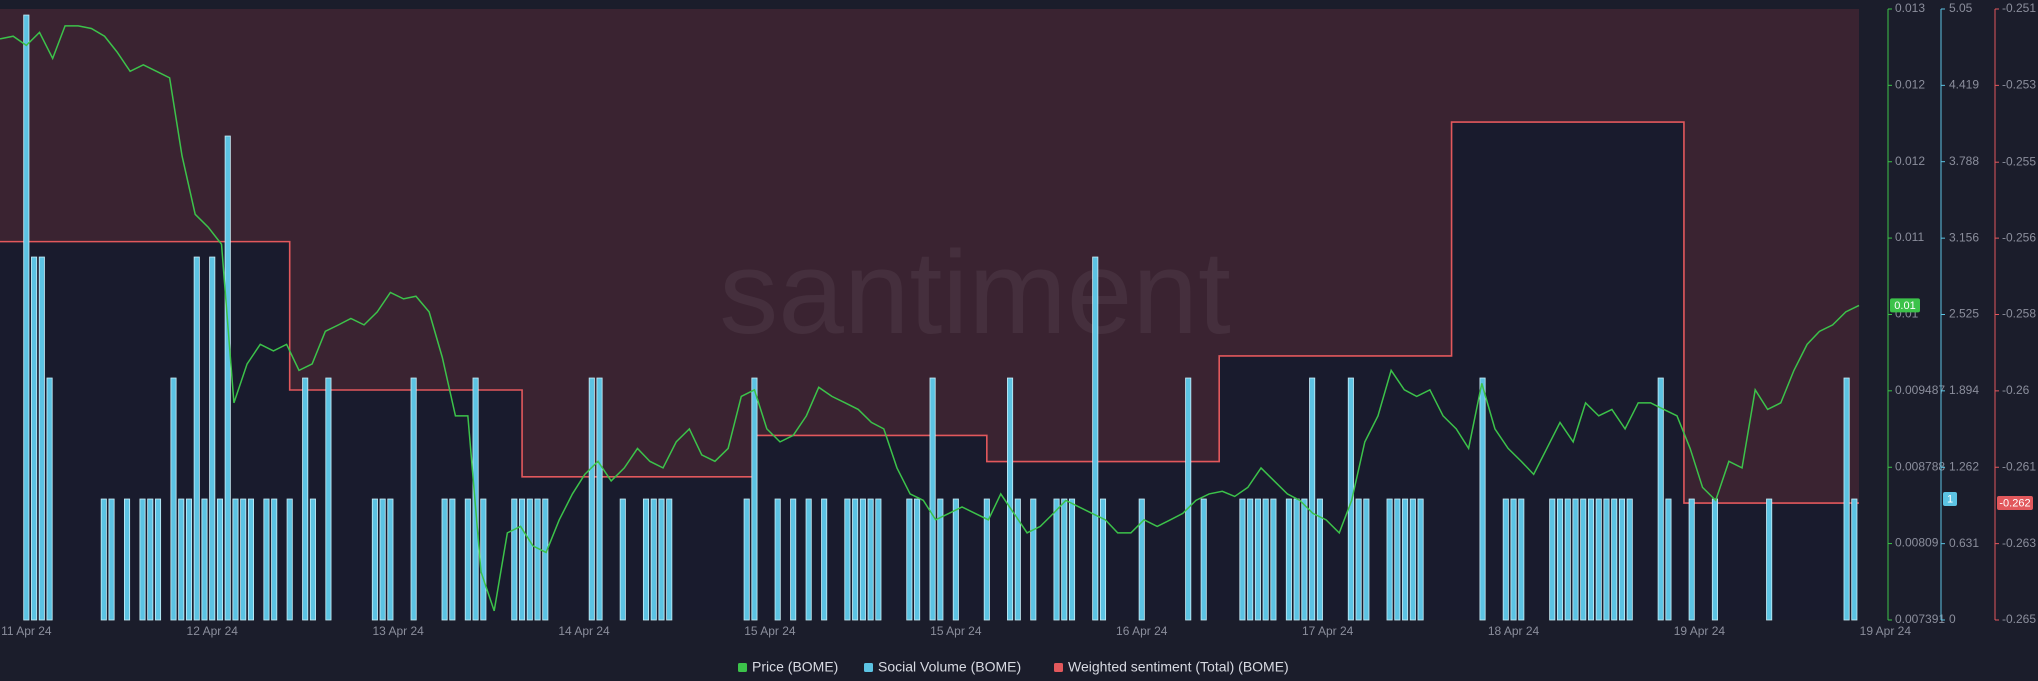 The width and height of the screenshot is (2038, 681). I want to click on legend-label: Price (BOME), so click(795, 667).